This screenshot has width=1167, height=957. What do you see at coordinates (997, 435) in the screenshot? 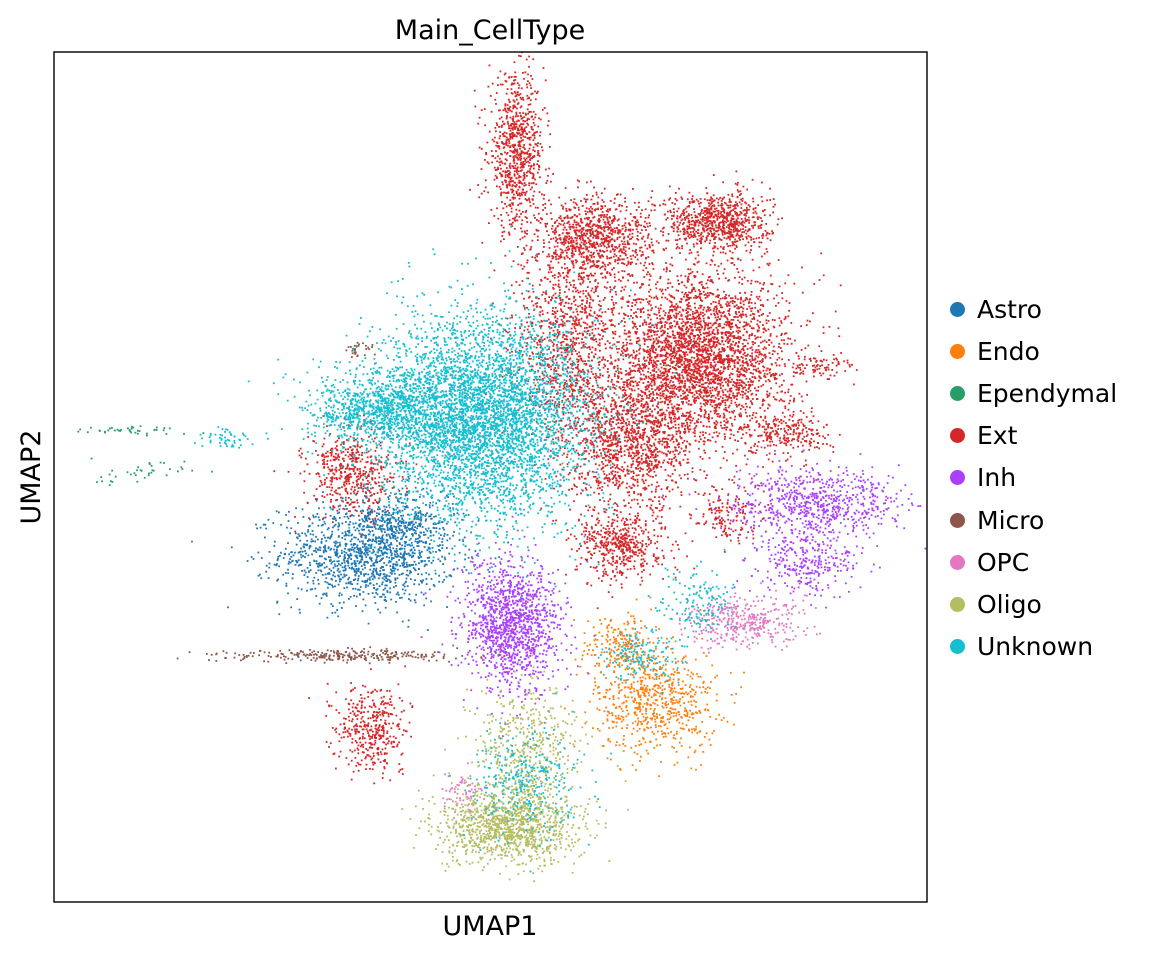
I see `legend-label: Ext` at bounding box center [997, 435].